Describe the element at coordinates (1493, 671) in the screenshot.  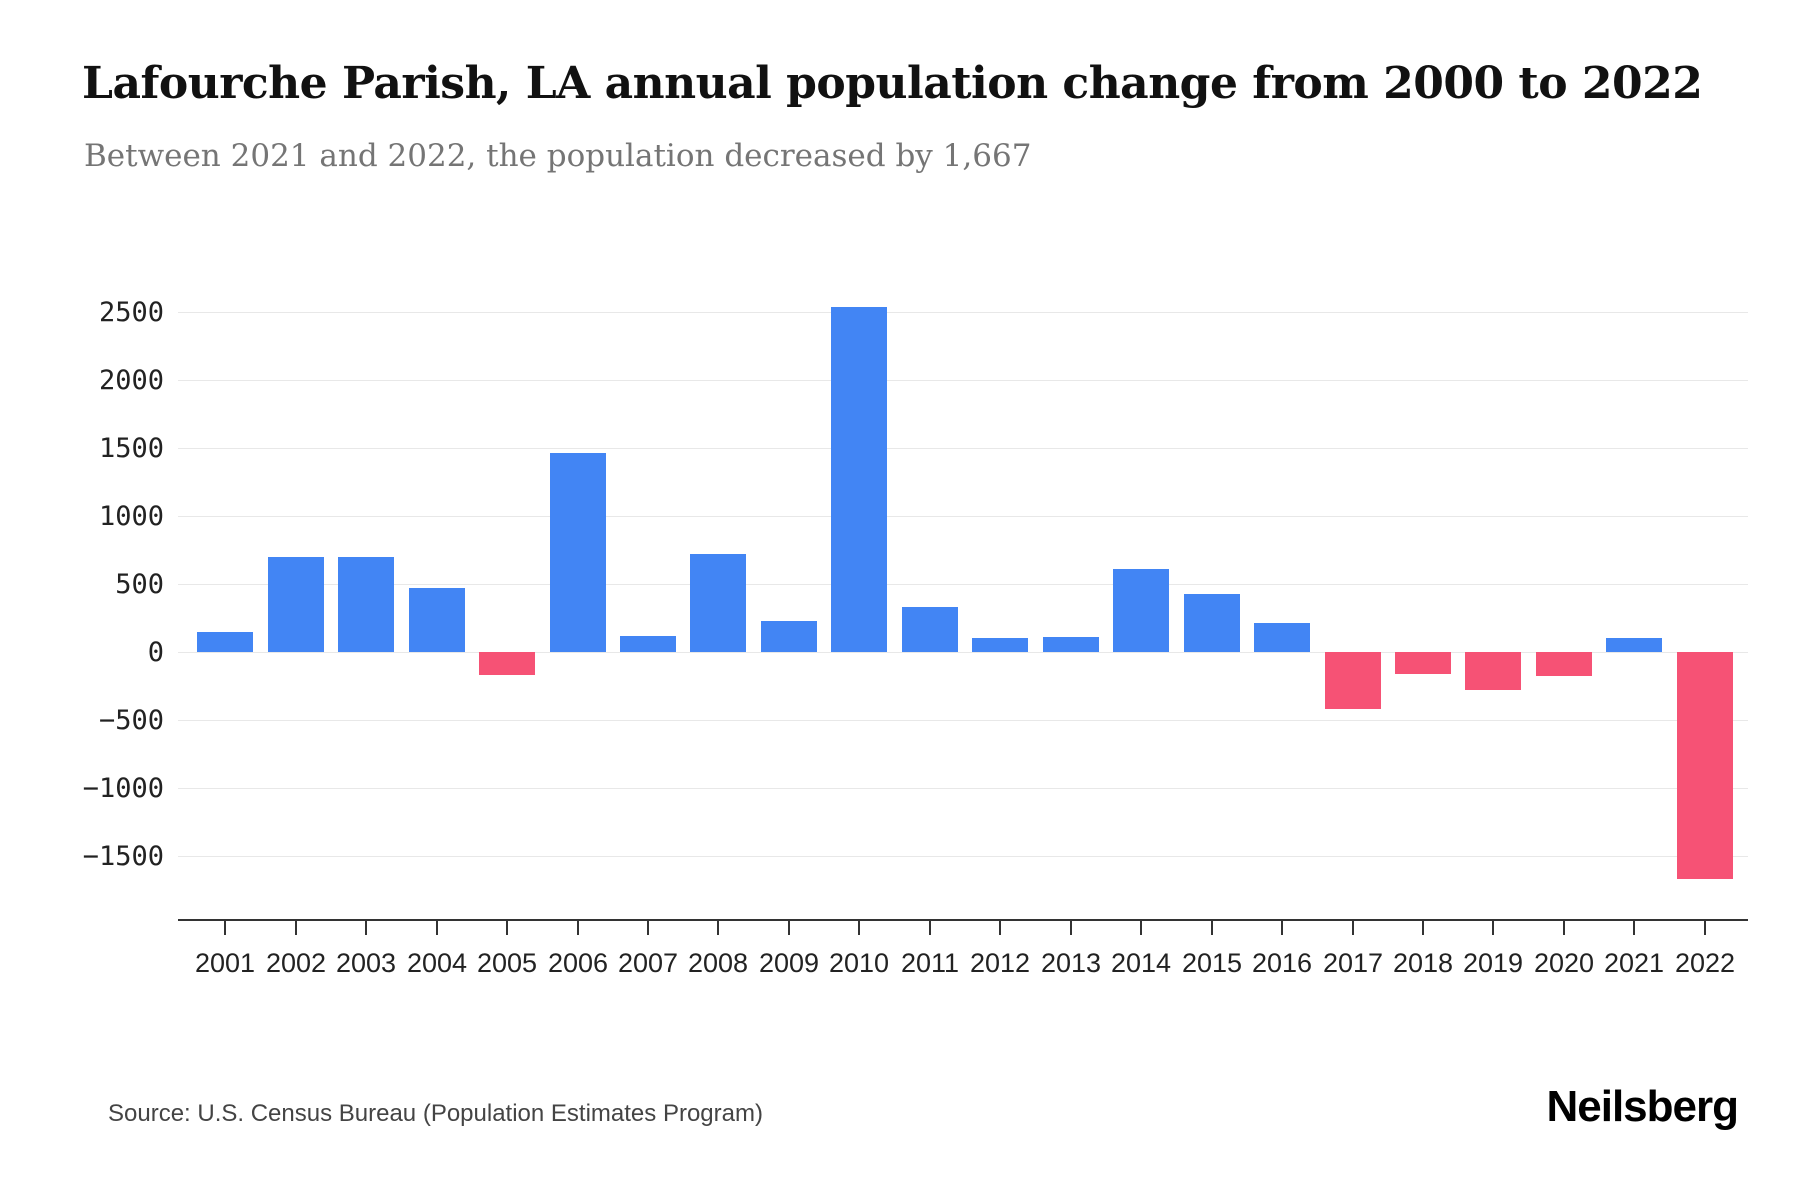
I see `bar-2019` at that location.